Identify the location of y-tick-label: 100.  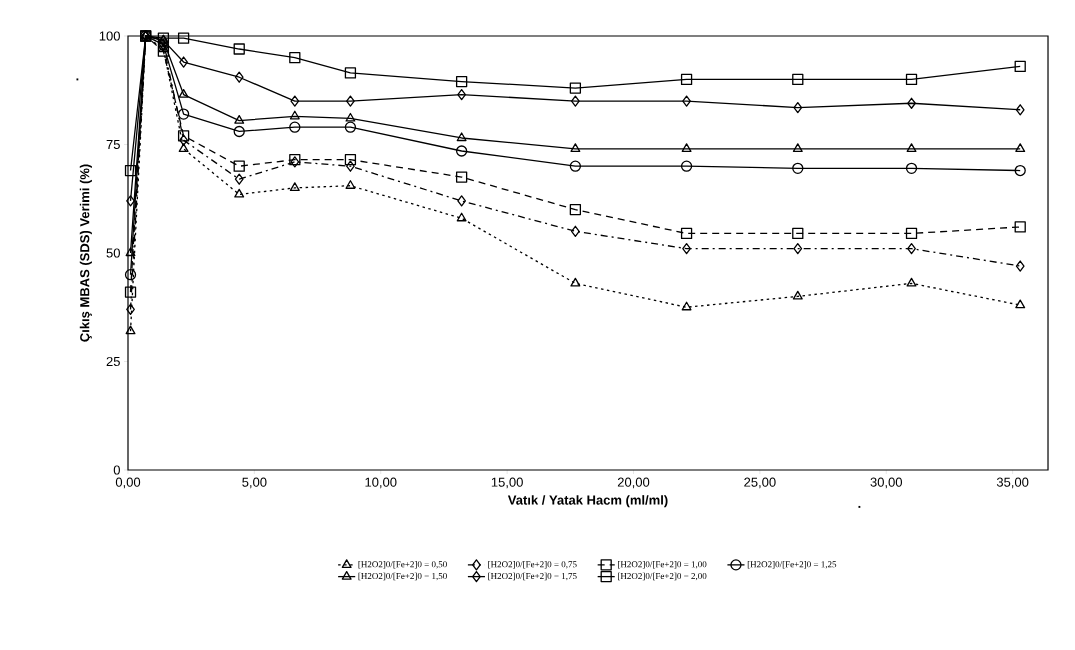
(109, 36).